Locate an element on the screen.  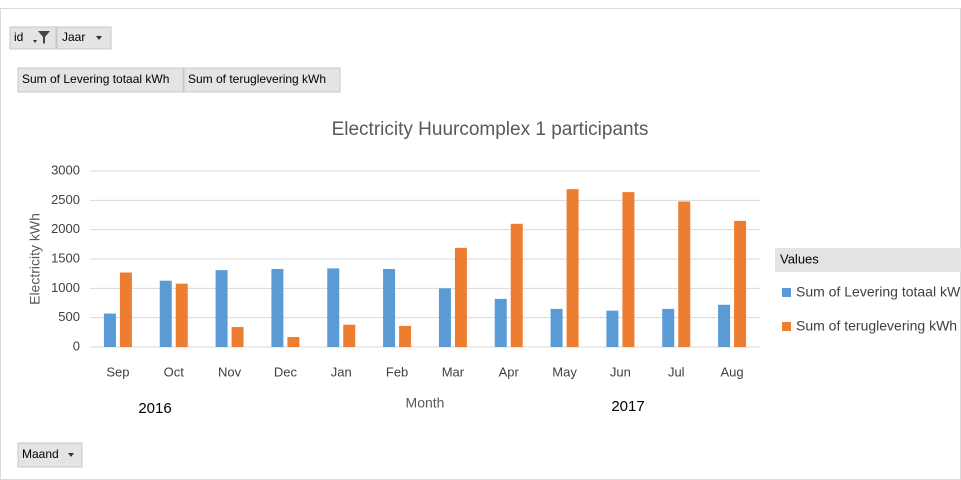
y-tick-label: 1500 is located at coordinates (65, 257).